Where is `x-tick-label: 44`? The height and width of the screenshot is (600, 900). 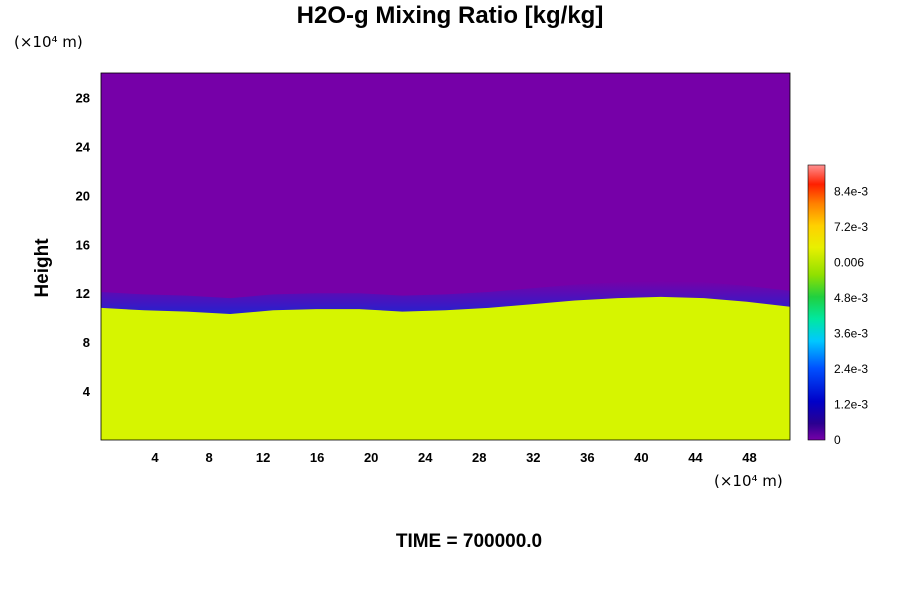 x-tick-label: 44 is located at coordinates (695, 457).